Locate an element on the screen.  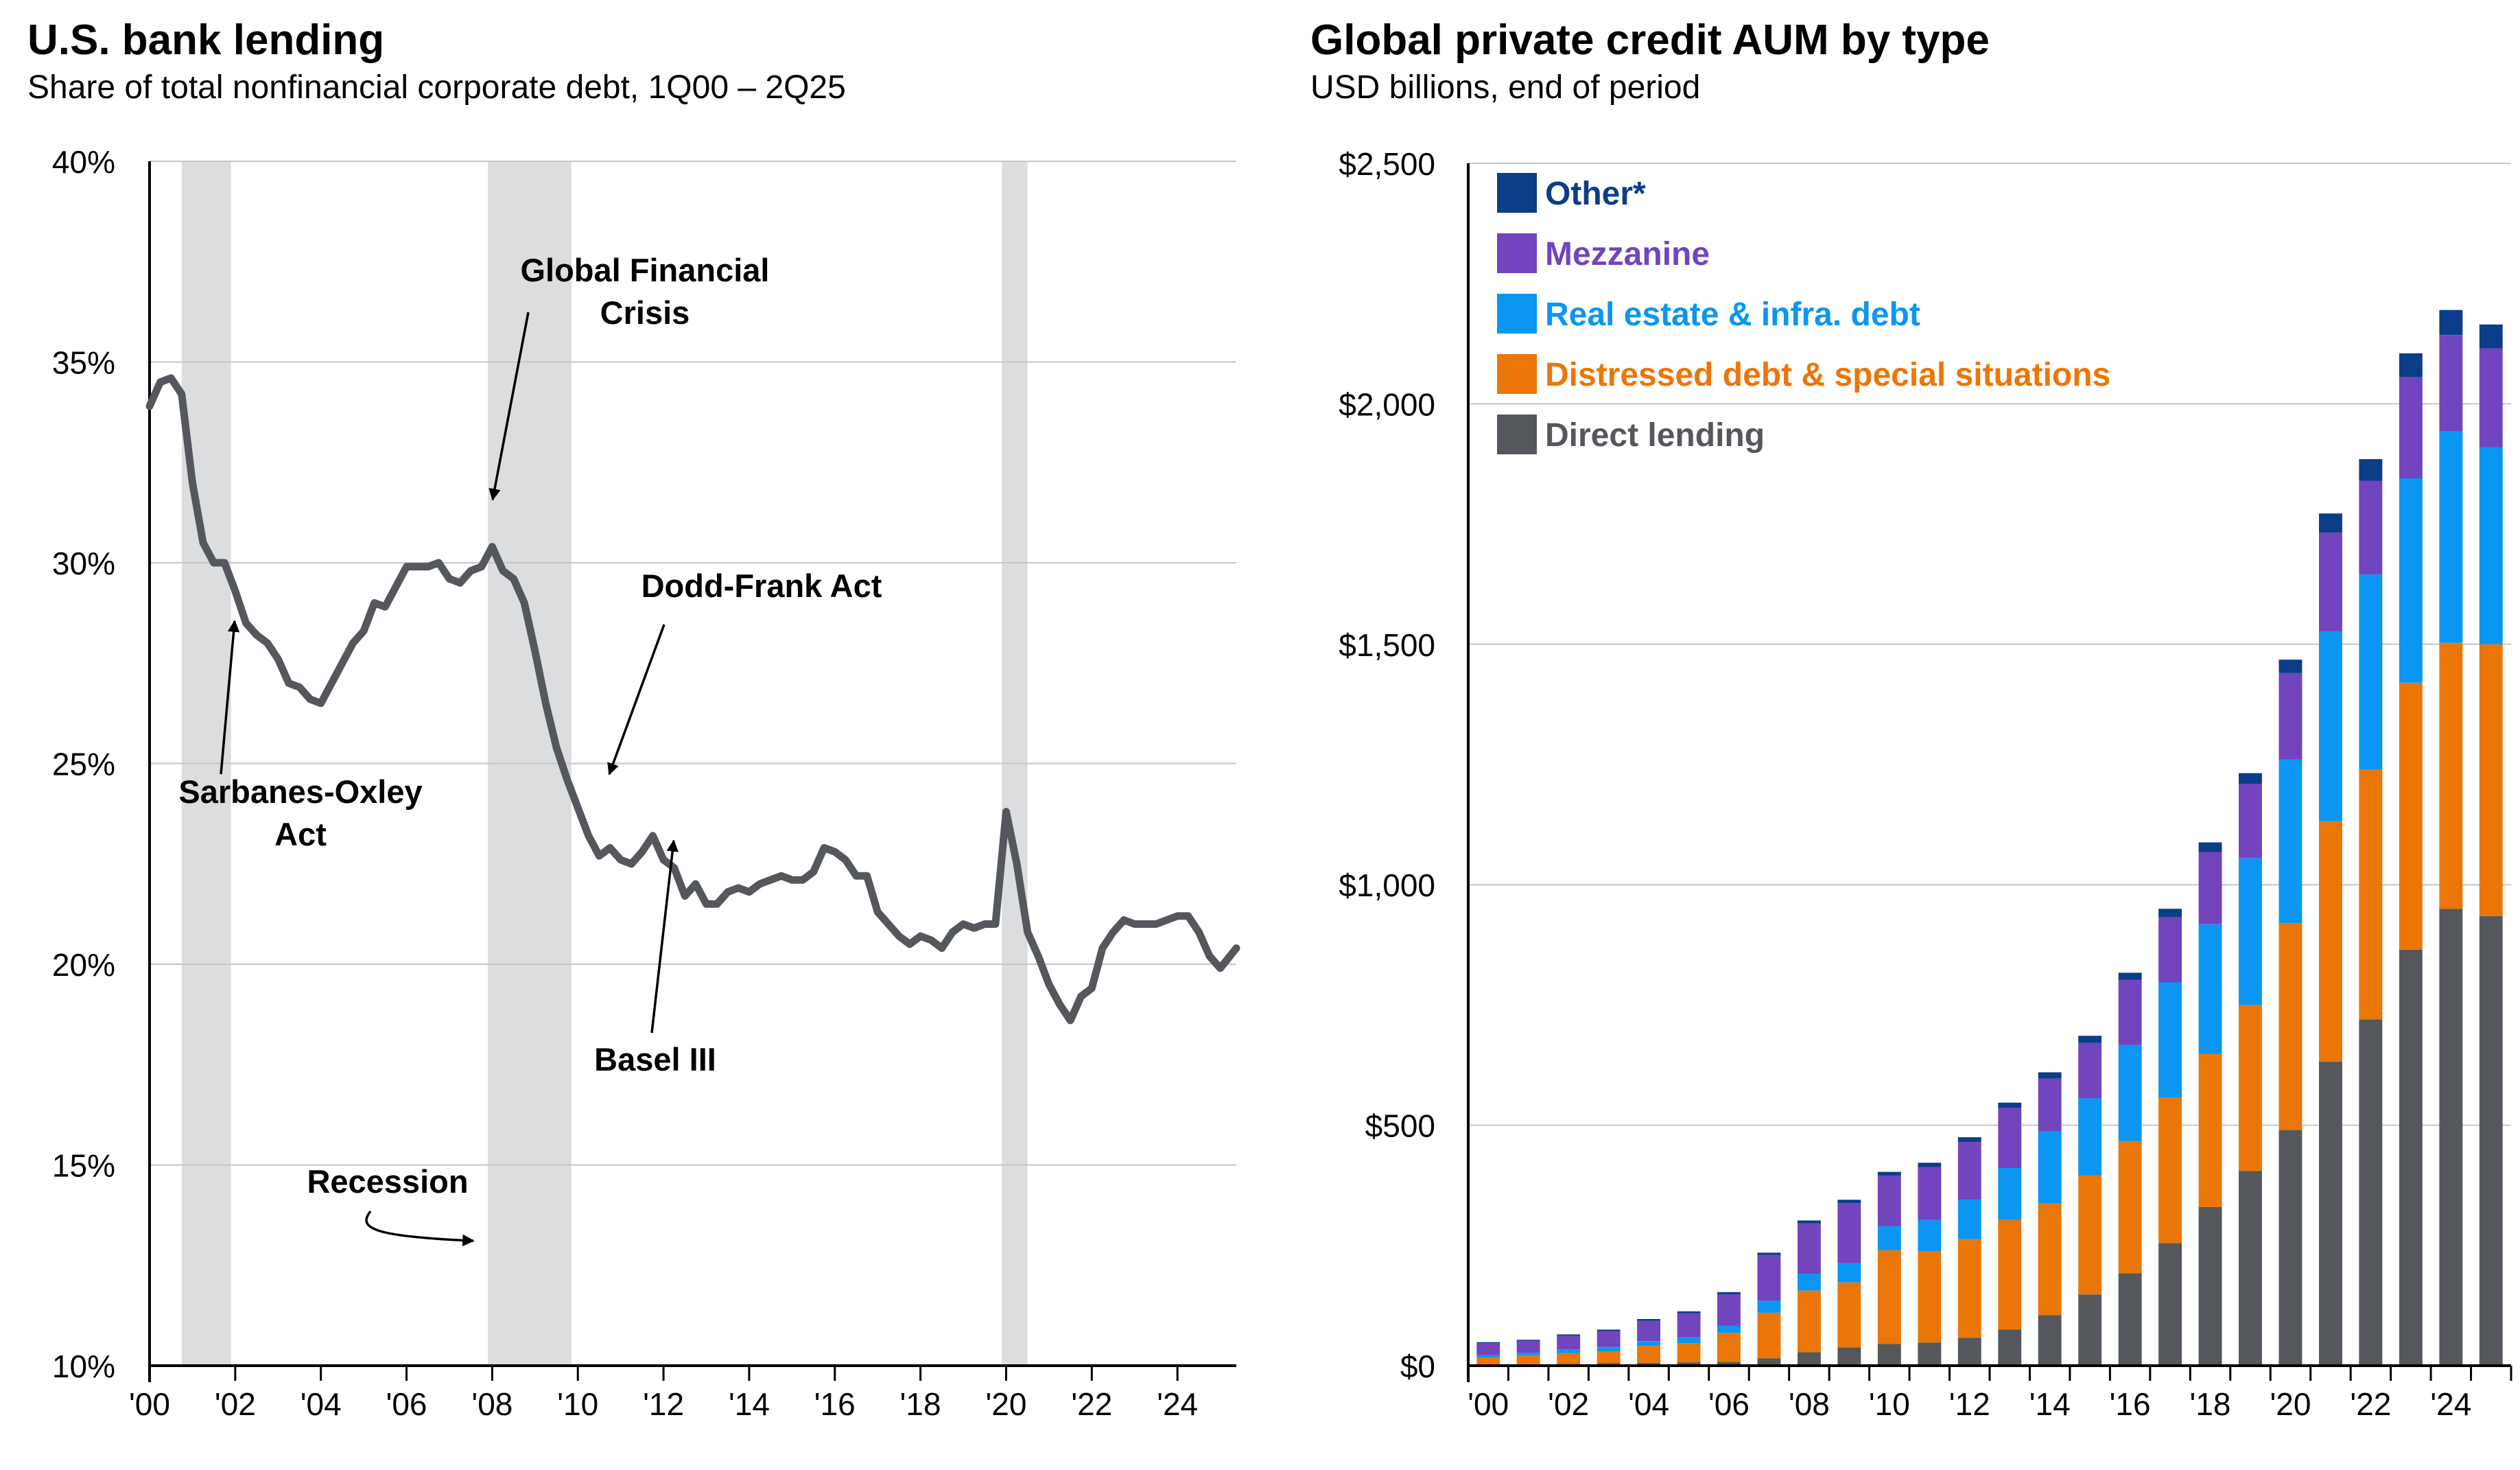
annotation-sarbanes-oxley-act: Sarbanes-Oxley Act is located at coordinates (300, 812).